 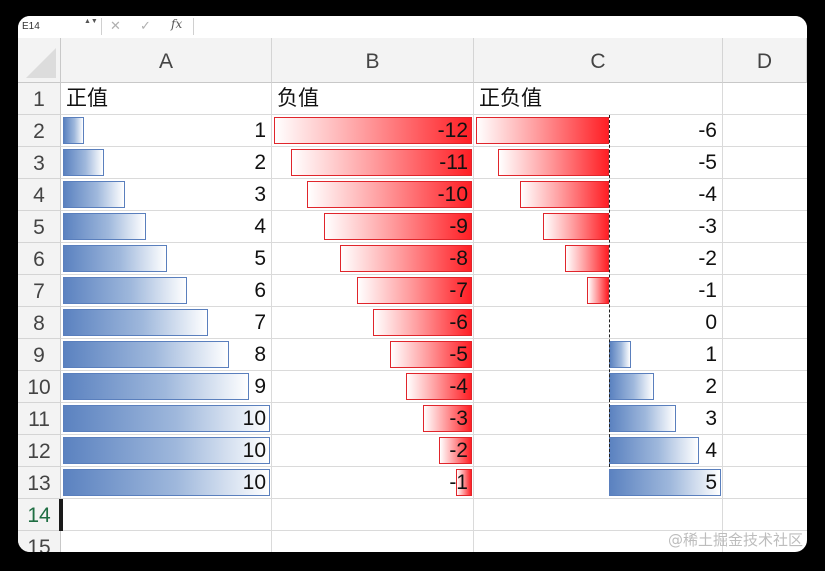 What do you see at coordinates (87, 98) in the screenshot?
I see `cell-a1: 正值` at bounding box center [87, 98].